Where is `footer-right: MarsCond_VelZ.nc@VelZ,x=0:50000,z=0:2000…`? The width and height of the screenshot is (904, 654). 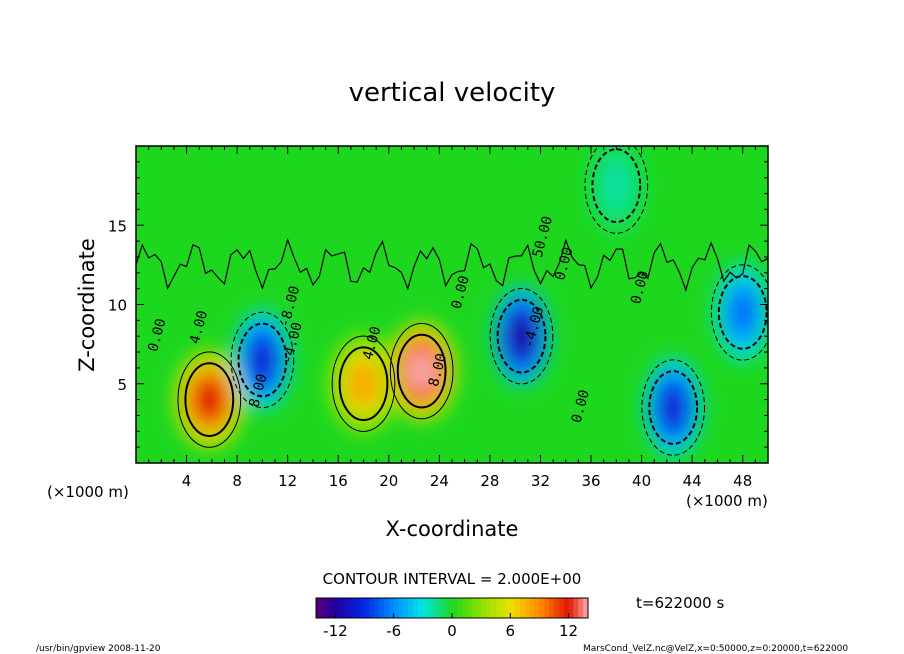
footer-right: MarsCond_VelZ.nc@VelZ,x=0:50000,z=0:2000… is located at coordinates (715, 649).